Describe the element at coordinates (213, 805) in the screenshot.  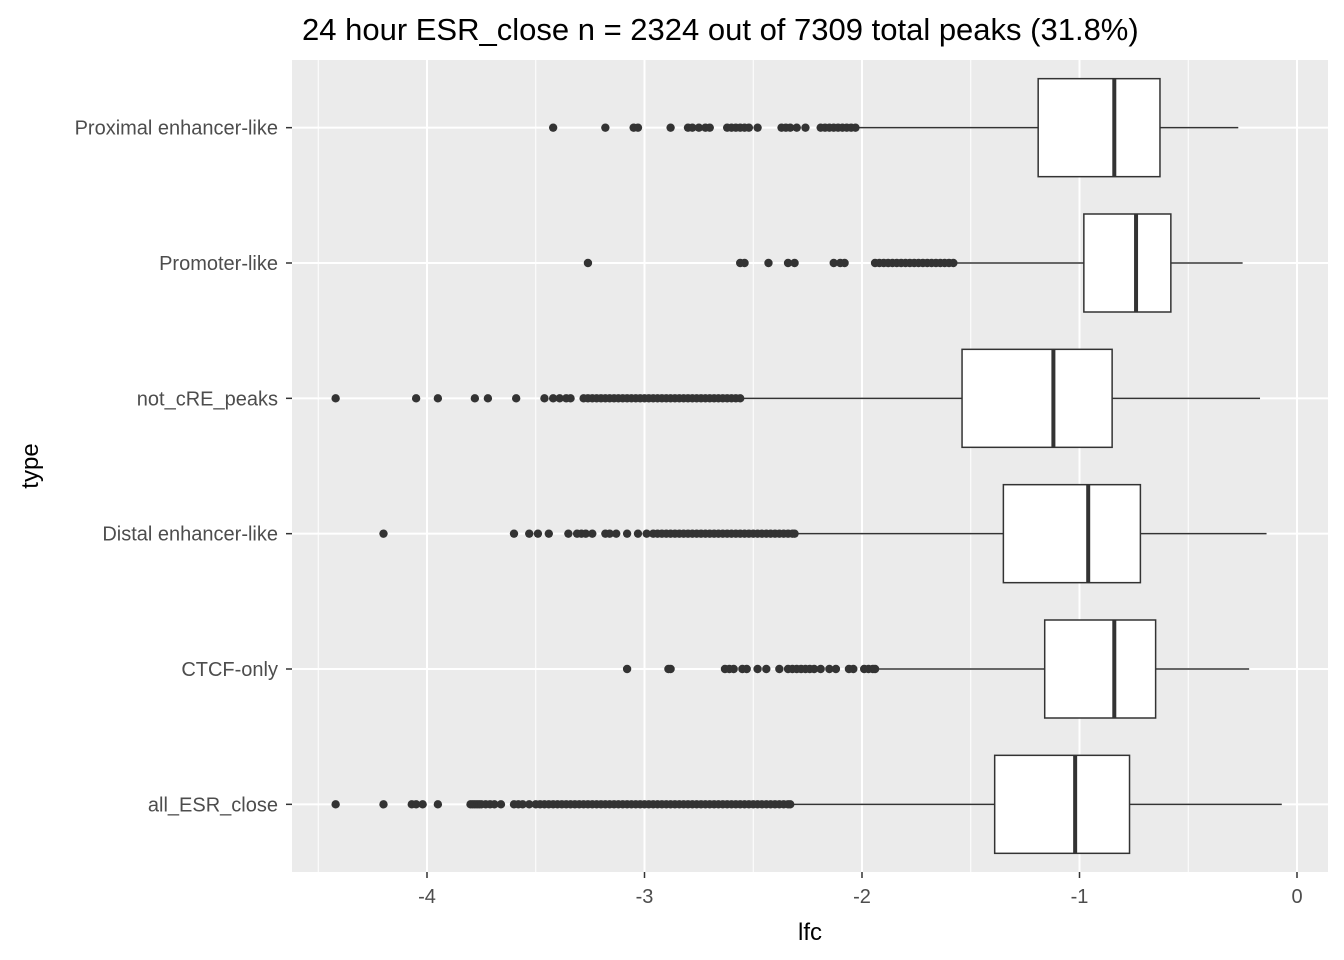
I see `y-tick-label: all_ESR_close` at that location.